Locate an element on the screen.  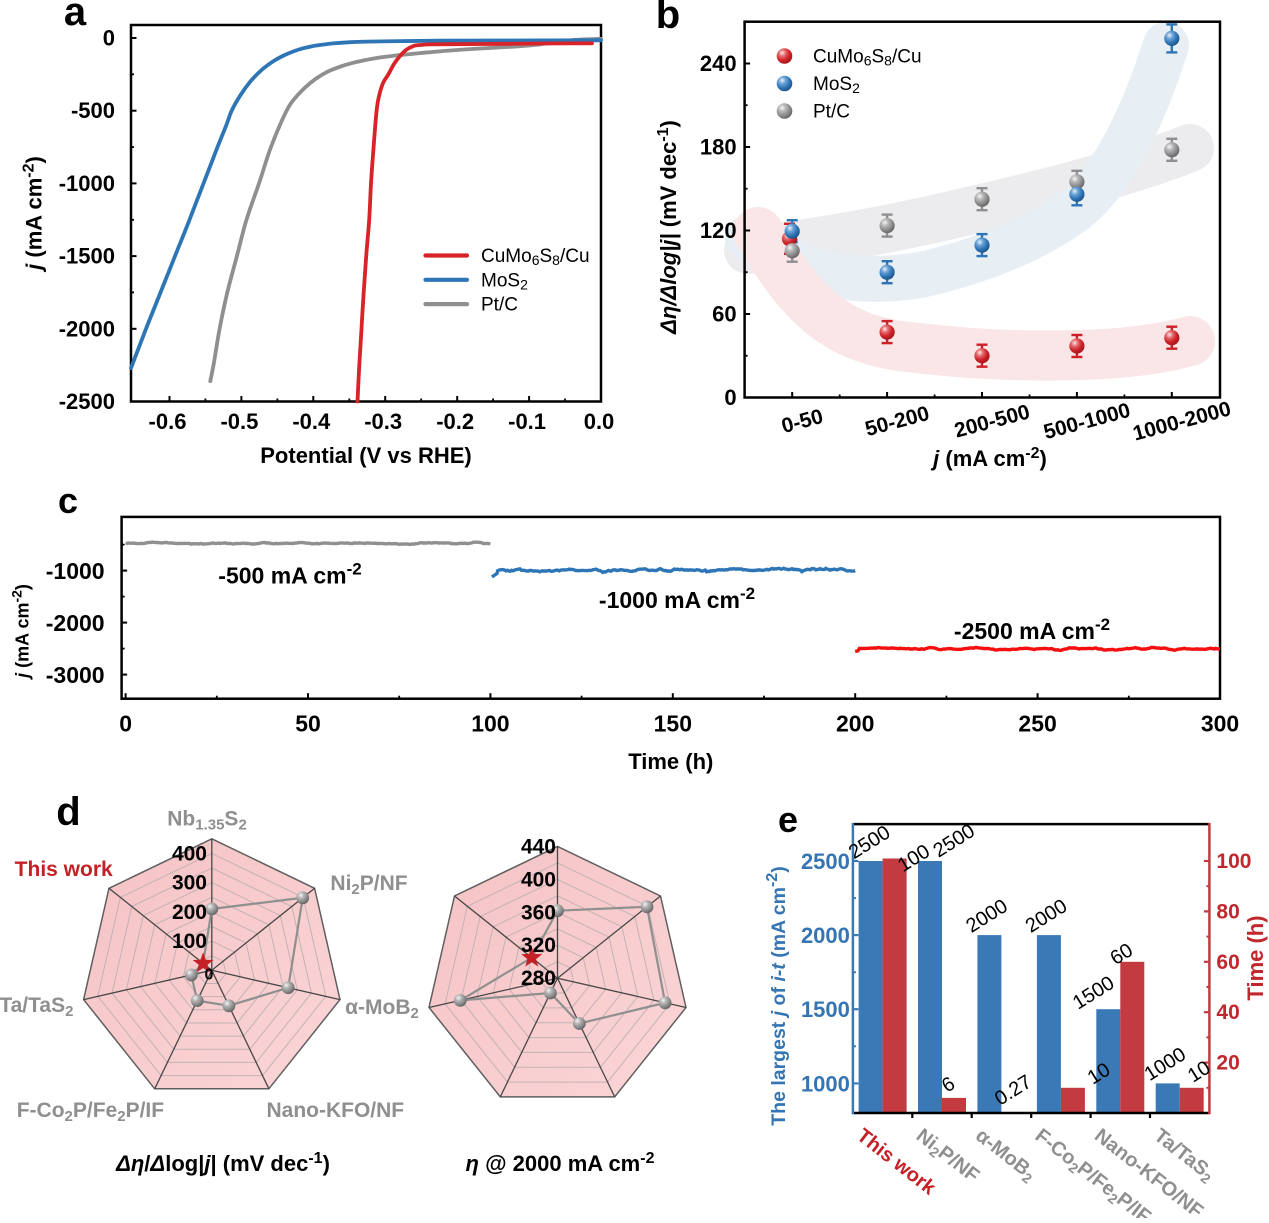
svg-text: -0.2 is located at coordinates (455, 421).